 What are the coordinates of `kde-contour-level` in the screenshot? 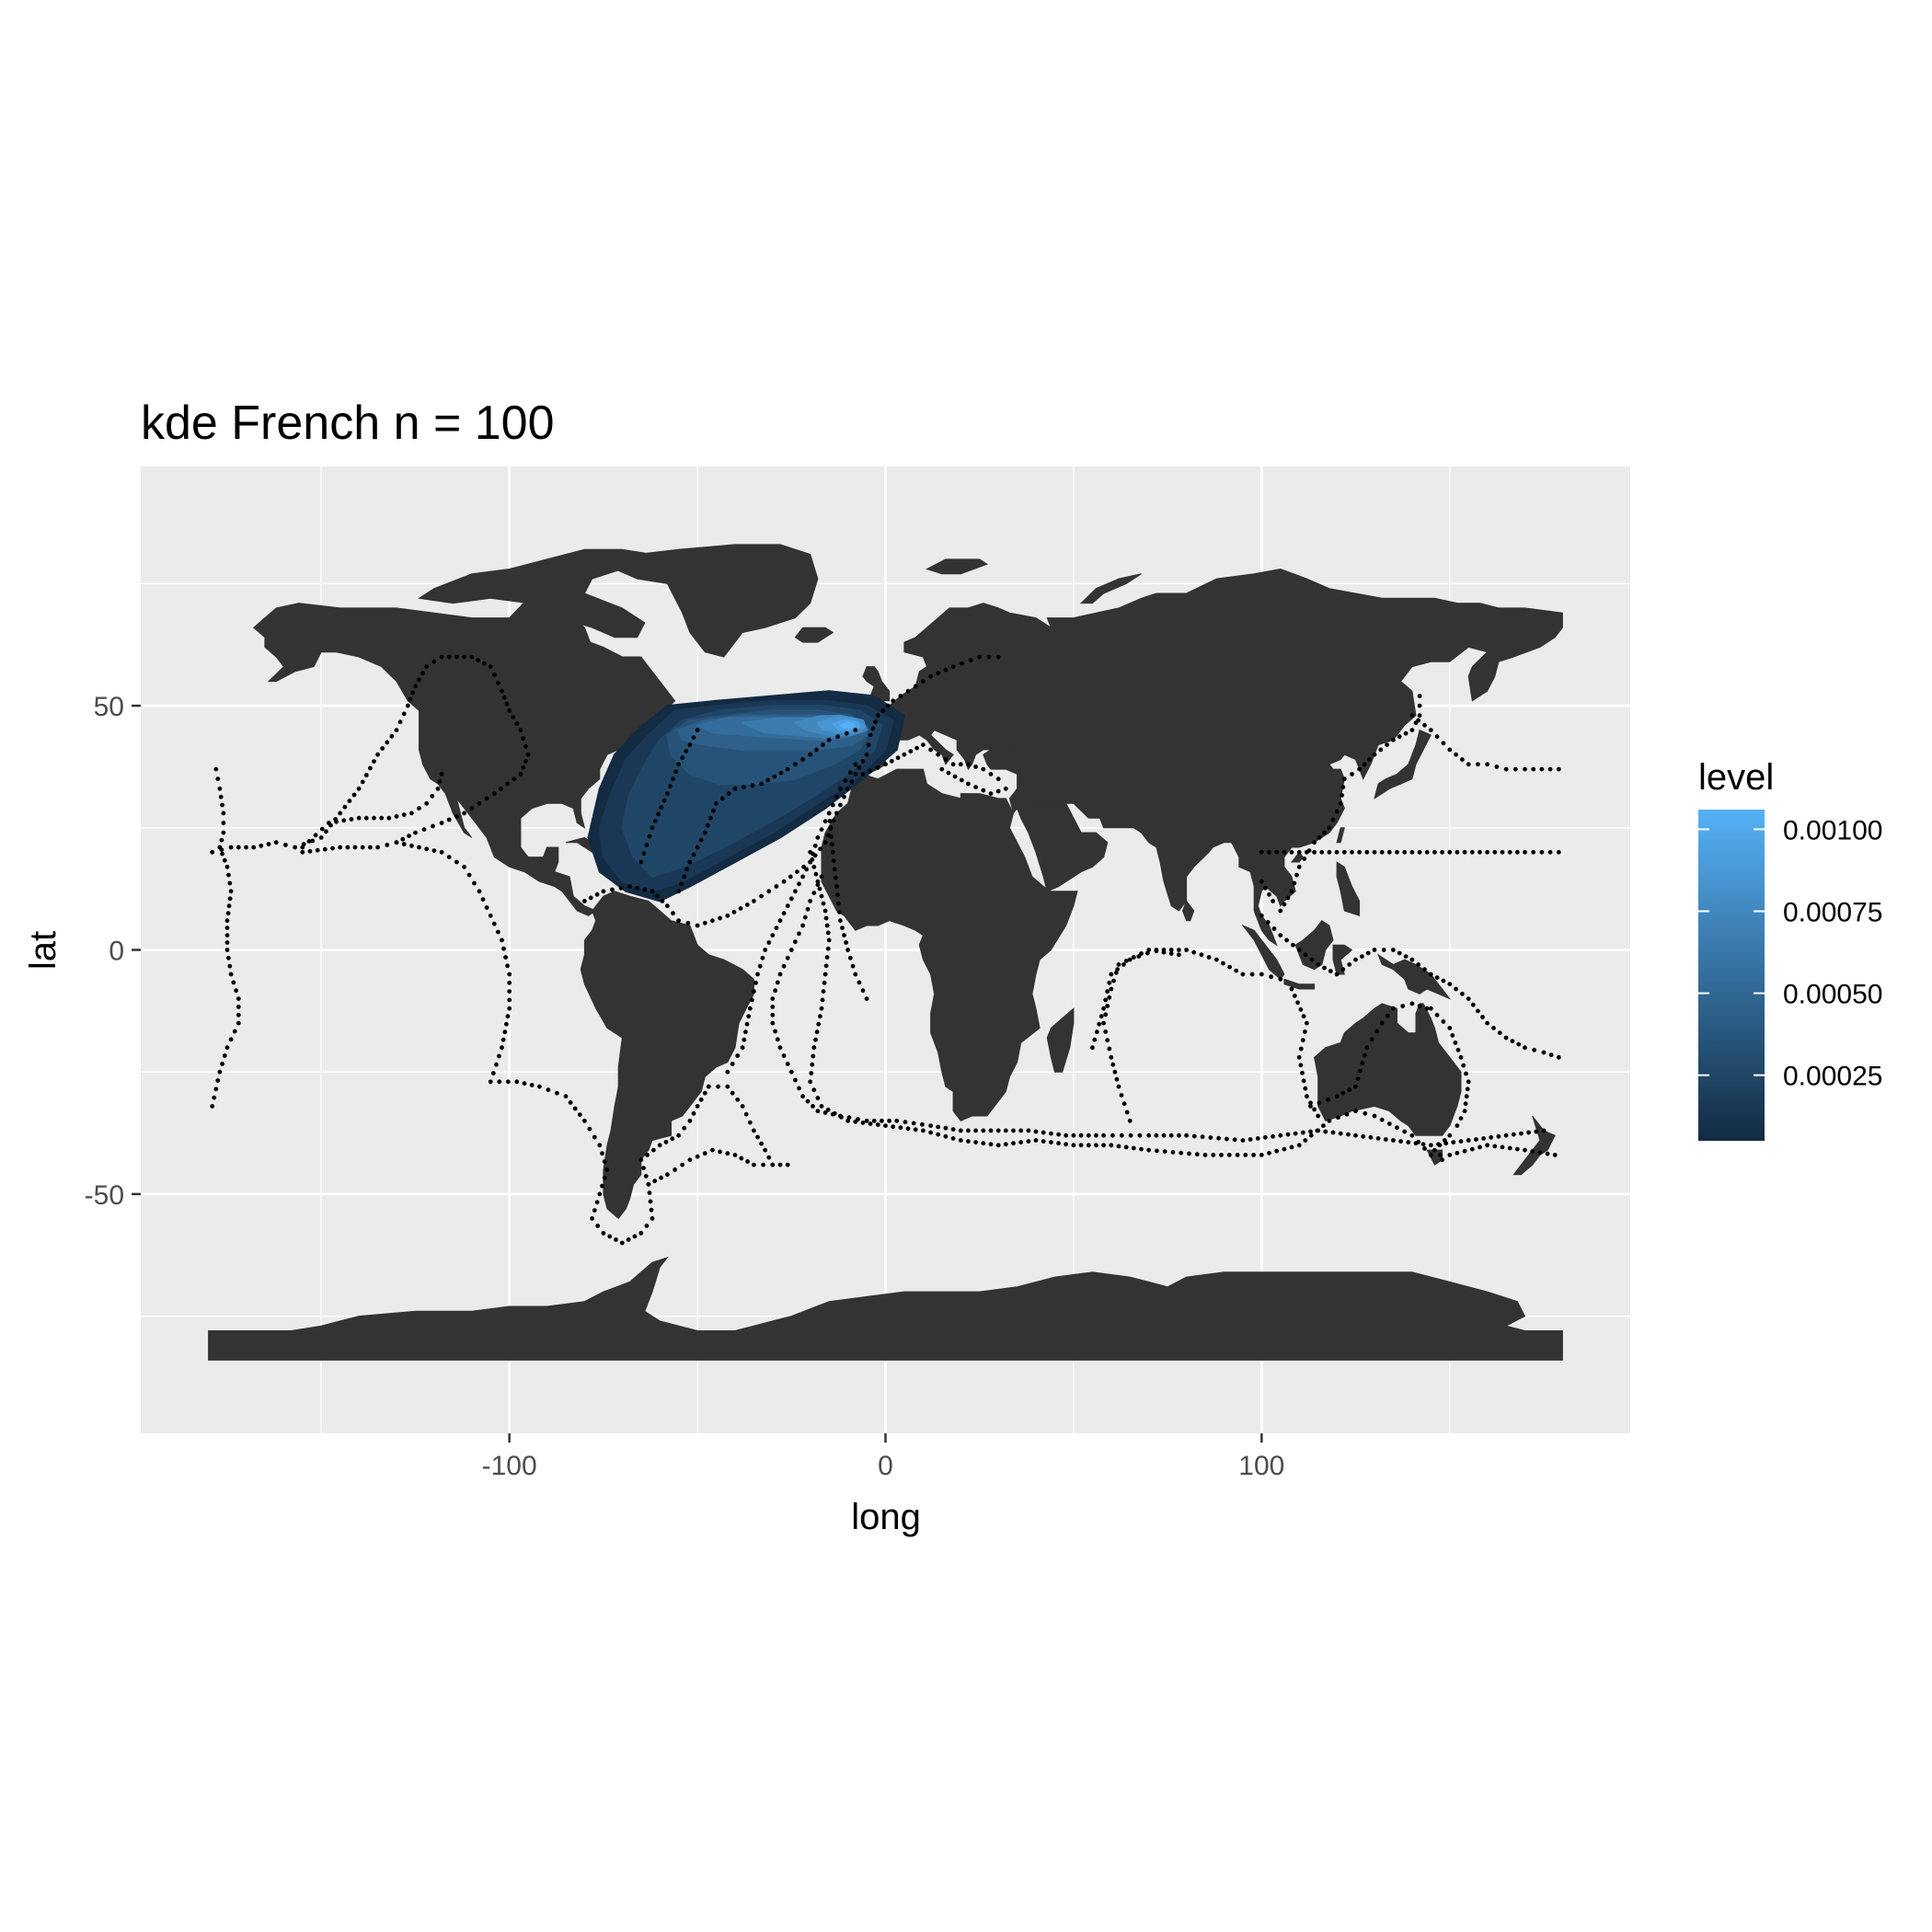 It's located at (847, 725).